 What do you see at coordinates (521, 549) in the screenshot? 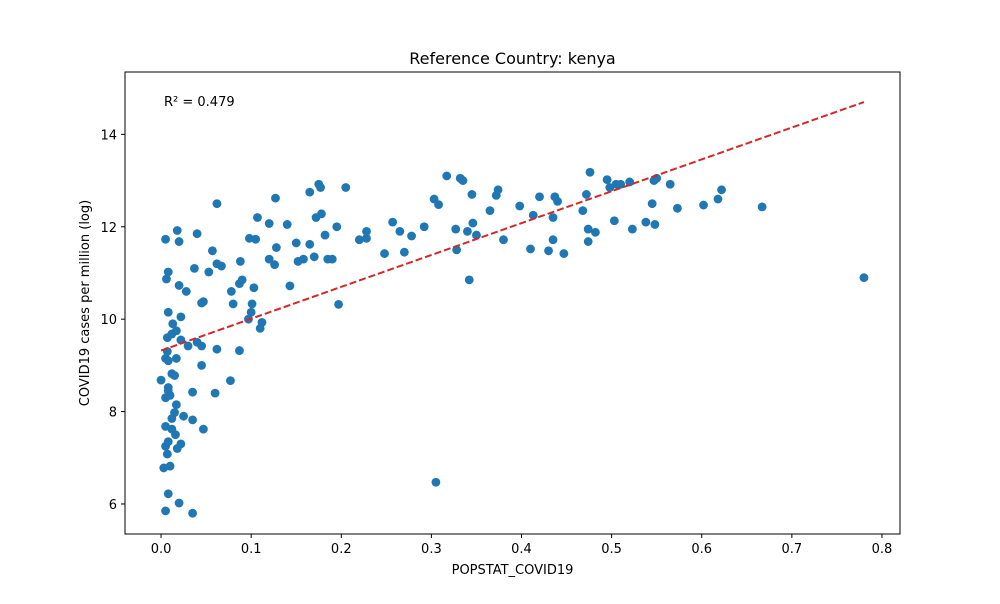
I see `x-tick-label: 0.4` at bounding box center [521, 549].